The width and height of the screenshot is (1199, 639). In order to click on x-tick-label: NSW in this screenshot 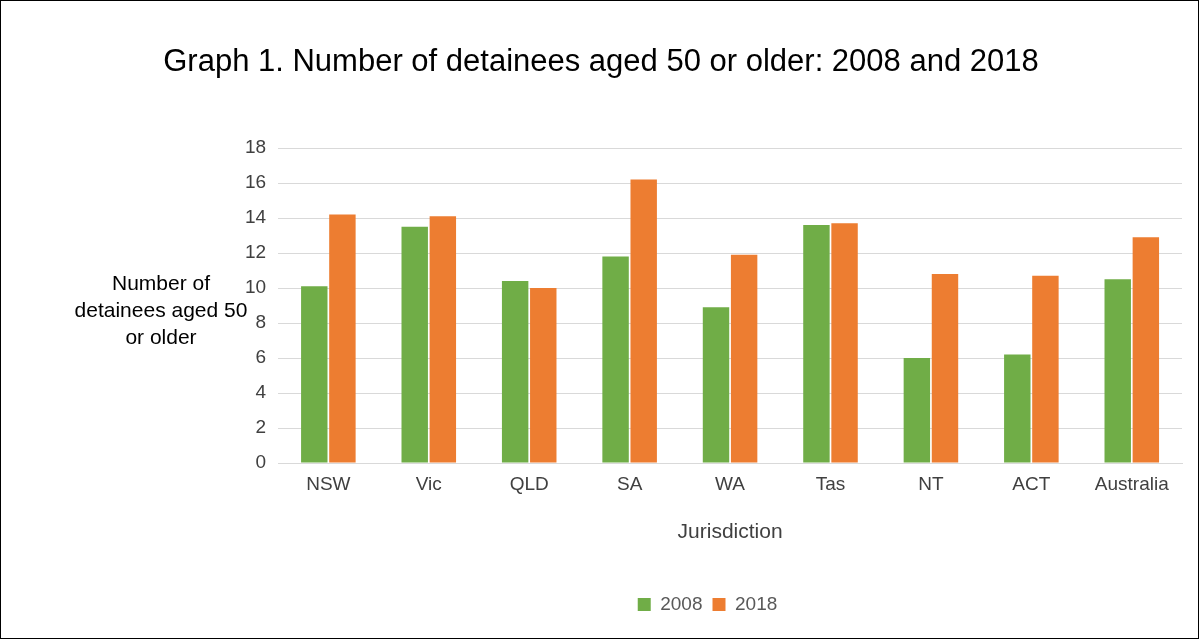, I will do `click(328, 483)`.